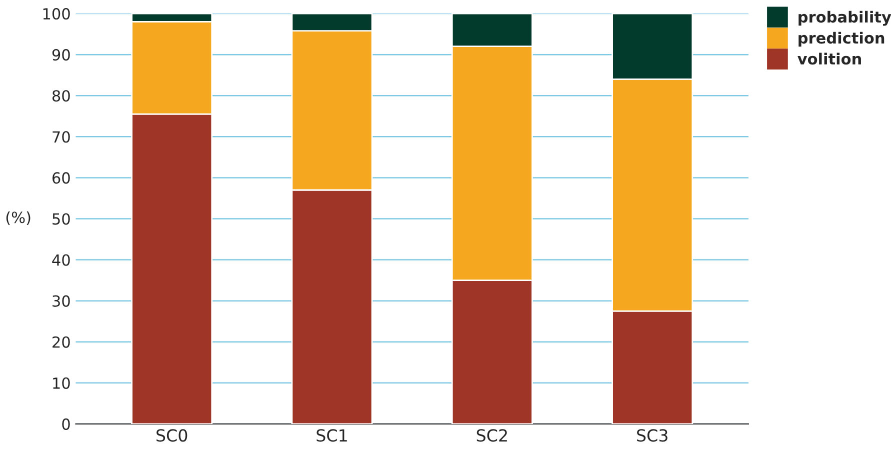  Describe the element at coordinates (61, 383) in the screenshot. I see `y-tick-label: 10` at that location.